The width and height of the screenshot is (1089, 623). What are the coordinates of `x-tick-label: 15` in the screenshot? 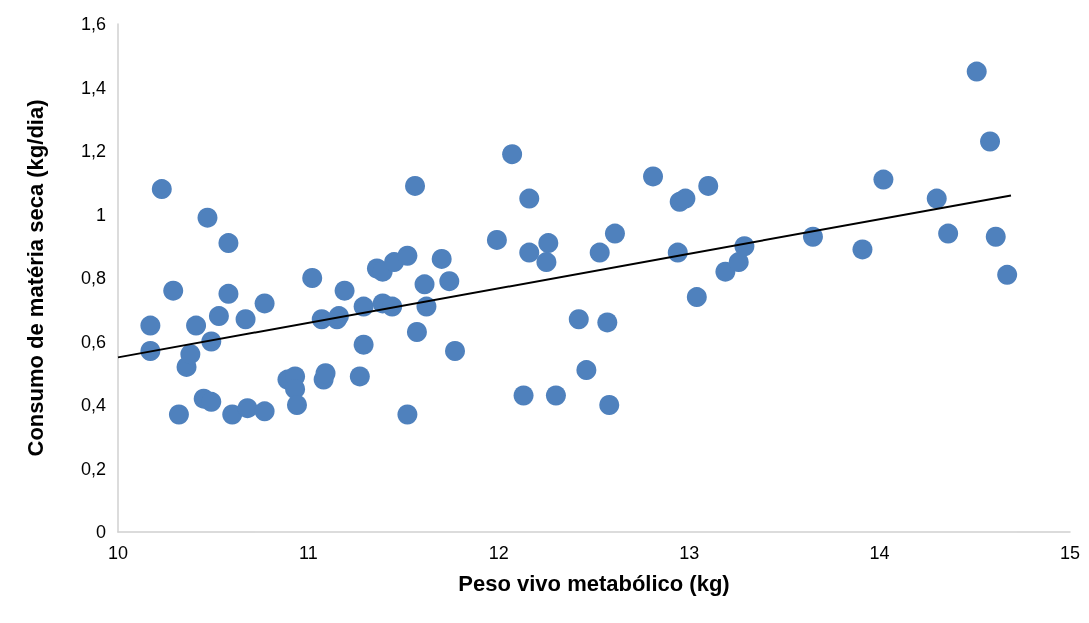 It's located at (1070, 553).